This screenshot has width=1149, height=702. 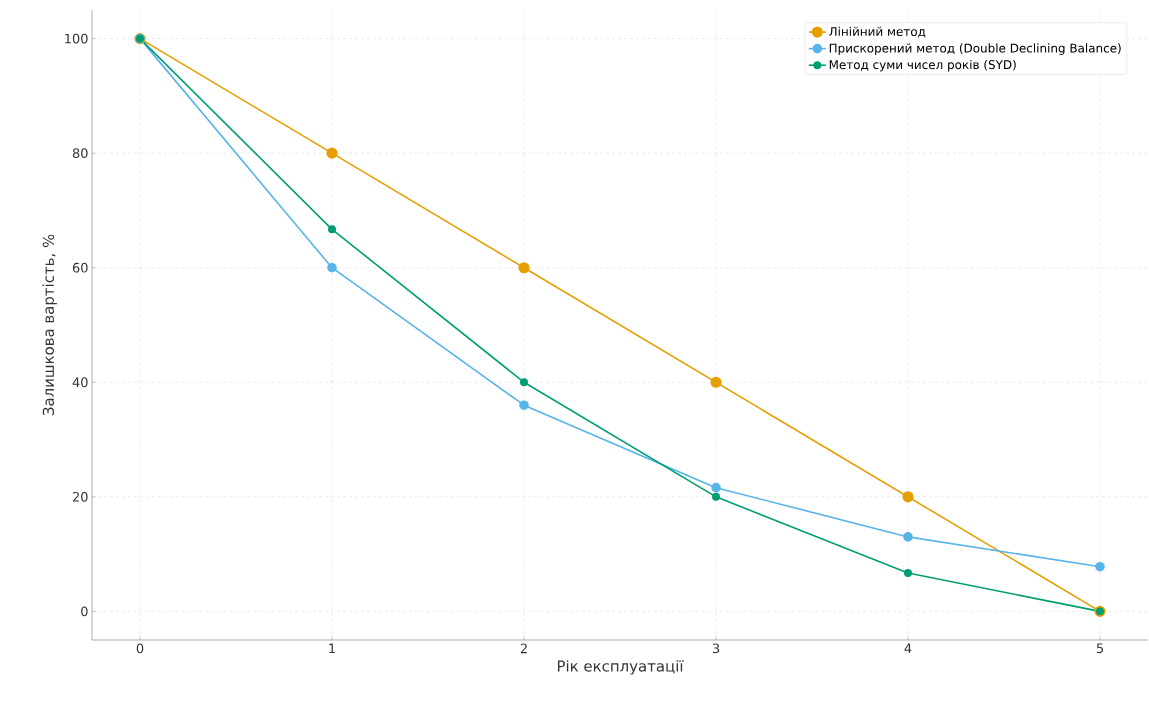 I want to click on x-tick-label: 5, so click(x=1099, y=648).